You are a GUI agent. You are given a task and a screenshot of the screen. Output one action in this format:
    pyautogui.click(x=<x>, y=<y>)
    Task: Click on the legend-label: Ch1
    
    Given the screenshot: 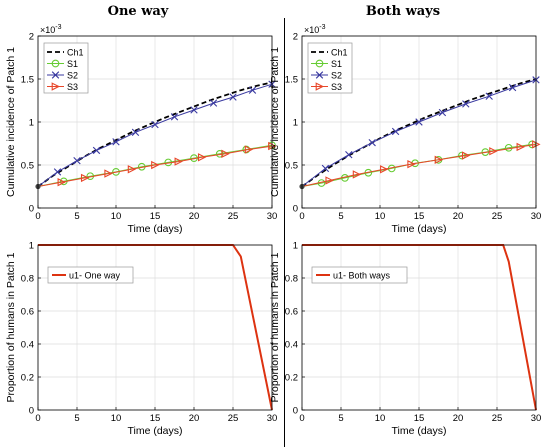 What is the action you would take?
    pyautogui.click(x=339, y=53)
    